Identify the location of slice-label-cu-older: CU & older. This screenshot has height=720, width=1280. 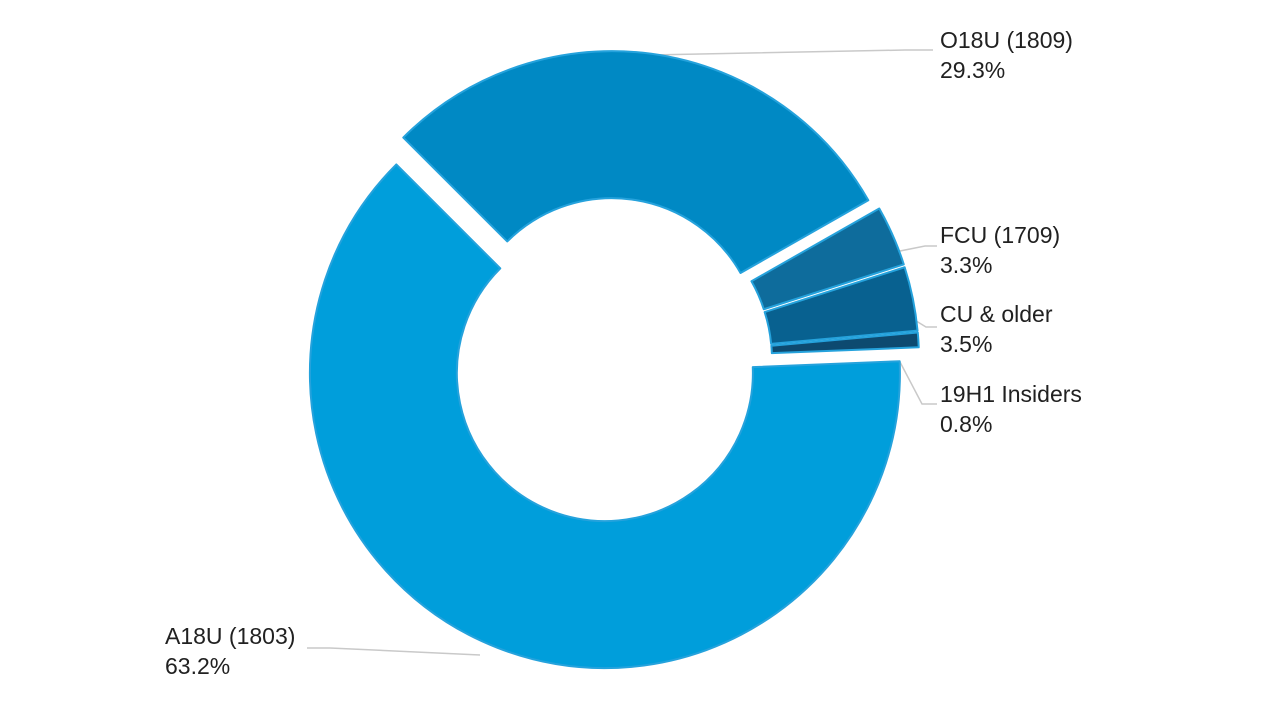
(996, 314).